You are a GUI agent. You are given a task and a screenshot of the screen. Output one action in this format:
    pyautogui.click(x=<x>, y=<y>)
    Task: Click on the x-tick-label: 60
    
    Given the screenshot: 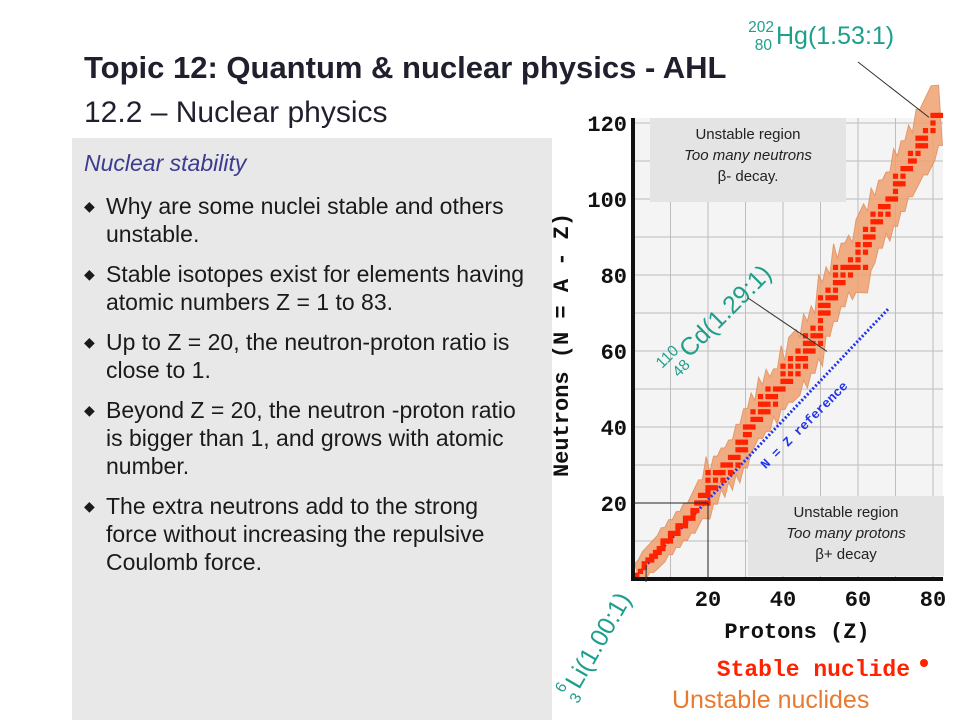 What is the action you would take?
    pyautogui.click(x=858, y=600)
    